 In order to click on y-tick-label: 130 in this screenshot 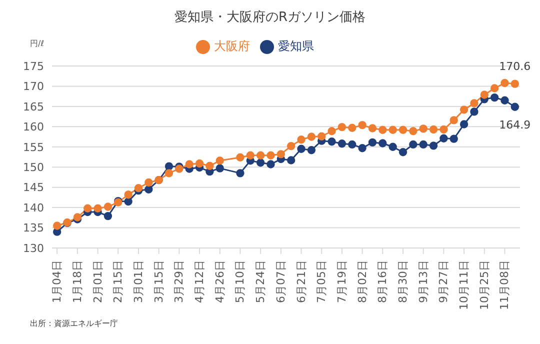, I will do `click(33, 248)`.